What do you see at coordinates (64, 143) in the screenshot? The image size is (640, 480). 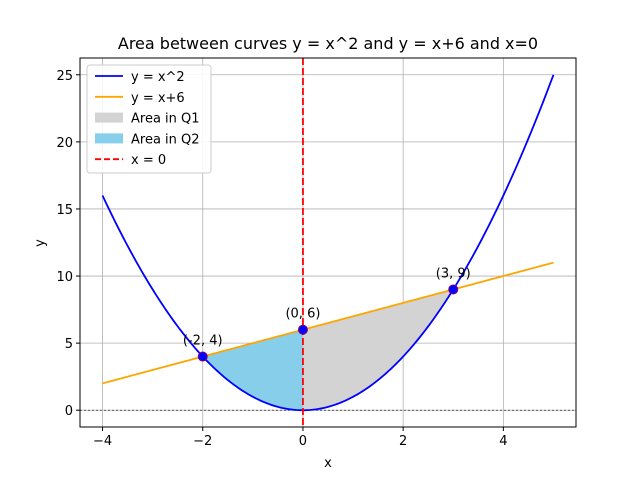 I see `y-tick-label: 20` at bounding box center [64, 143].